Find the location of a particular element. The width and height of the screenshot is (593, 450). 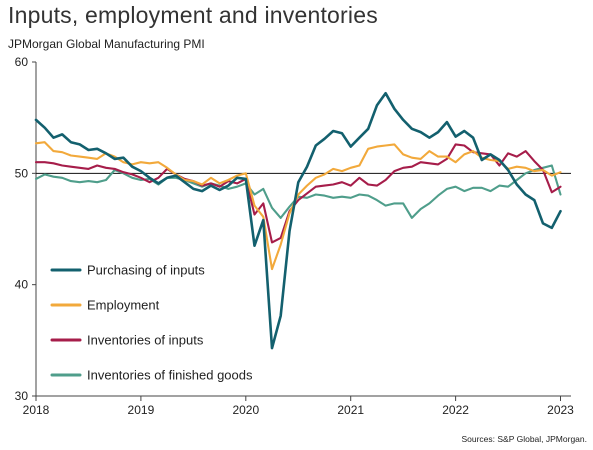

y-tick-label: 50 is located at coordinates (22, 173).